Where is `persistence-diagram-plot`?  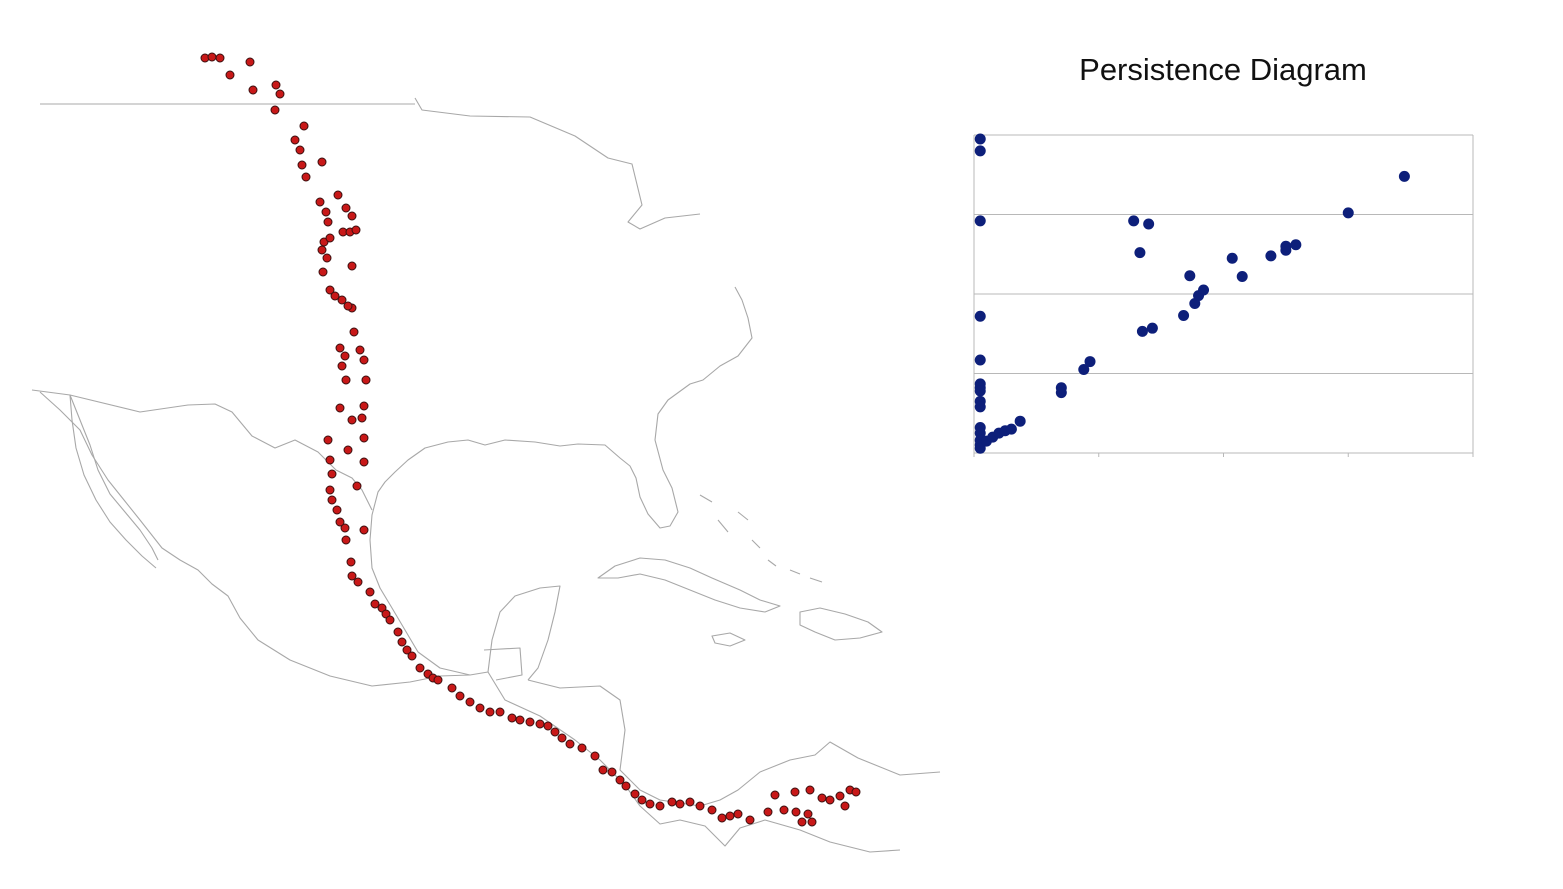
persistence-diagram-plot is located at coordinates (1223, 295).